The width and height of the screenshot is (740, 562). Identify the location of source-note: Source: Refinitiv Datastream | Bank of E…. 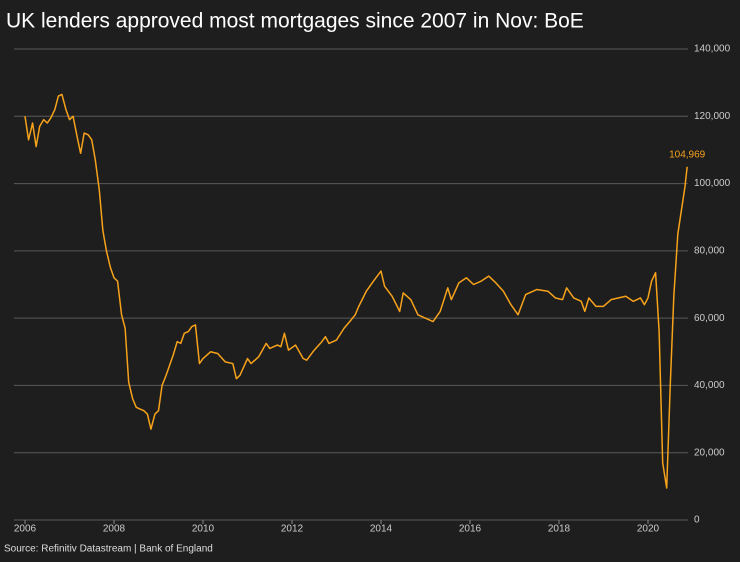
(108, 549).